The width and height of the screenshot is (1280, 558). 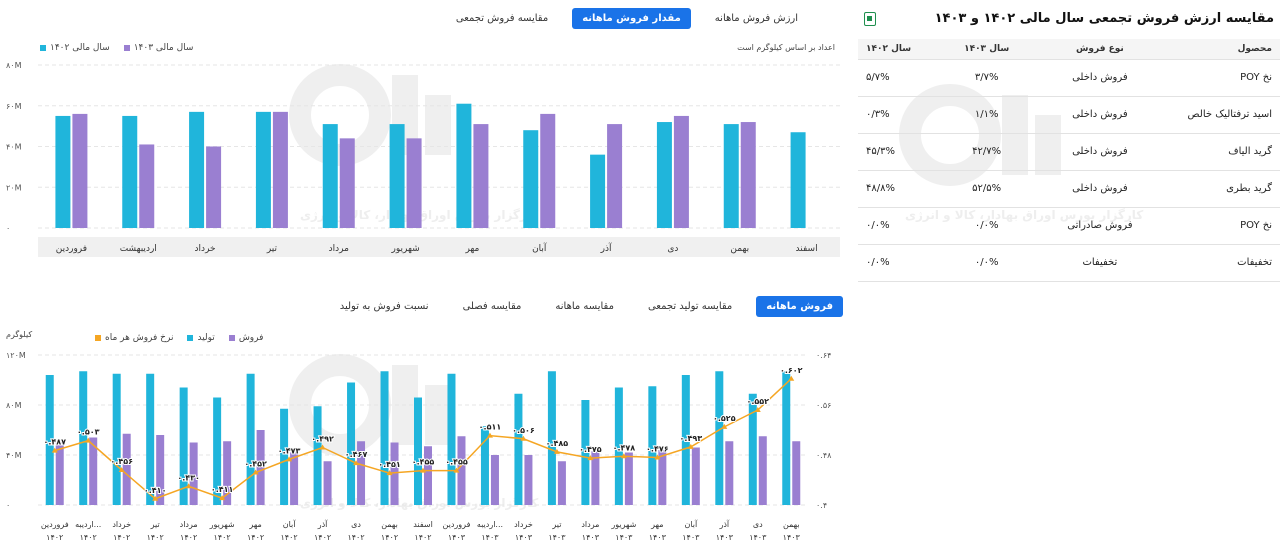 What do you see at coordinates (799, 306) in the screenshot?
I see `tab-monthly-sales: فروش ماهانه` at bounding box center [799, 306].